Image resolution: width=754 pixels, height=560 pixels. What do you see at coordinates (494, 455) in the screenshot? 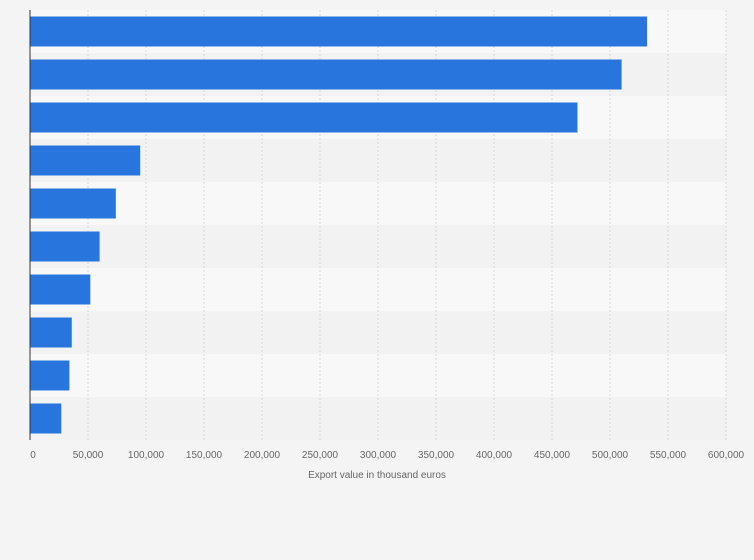
I see `x-tick-label: 400,000` at bounding box center [494, 455].